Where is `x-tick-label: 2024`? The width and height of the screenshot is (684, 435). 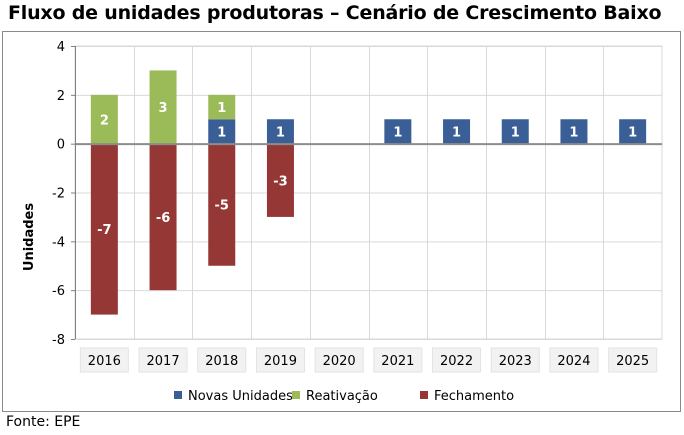 x-tick-label: 2024 is located at coordinates (573, 361).